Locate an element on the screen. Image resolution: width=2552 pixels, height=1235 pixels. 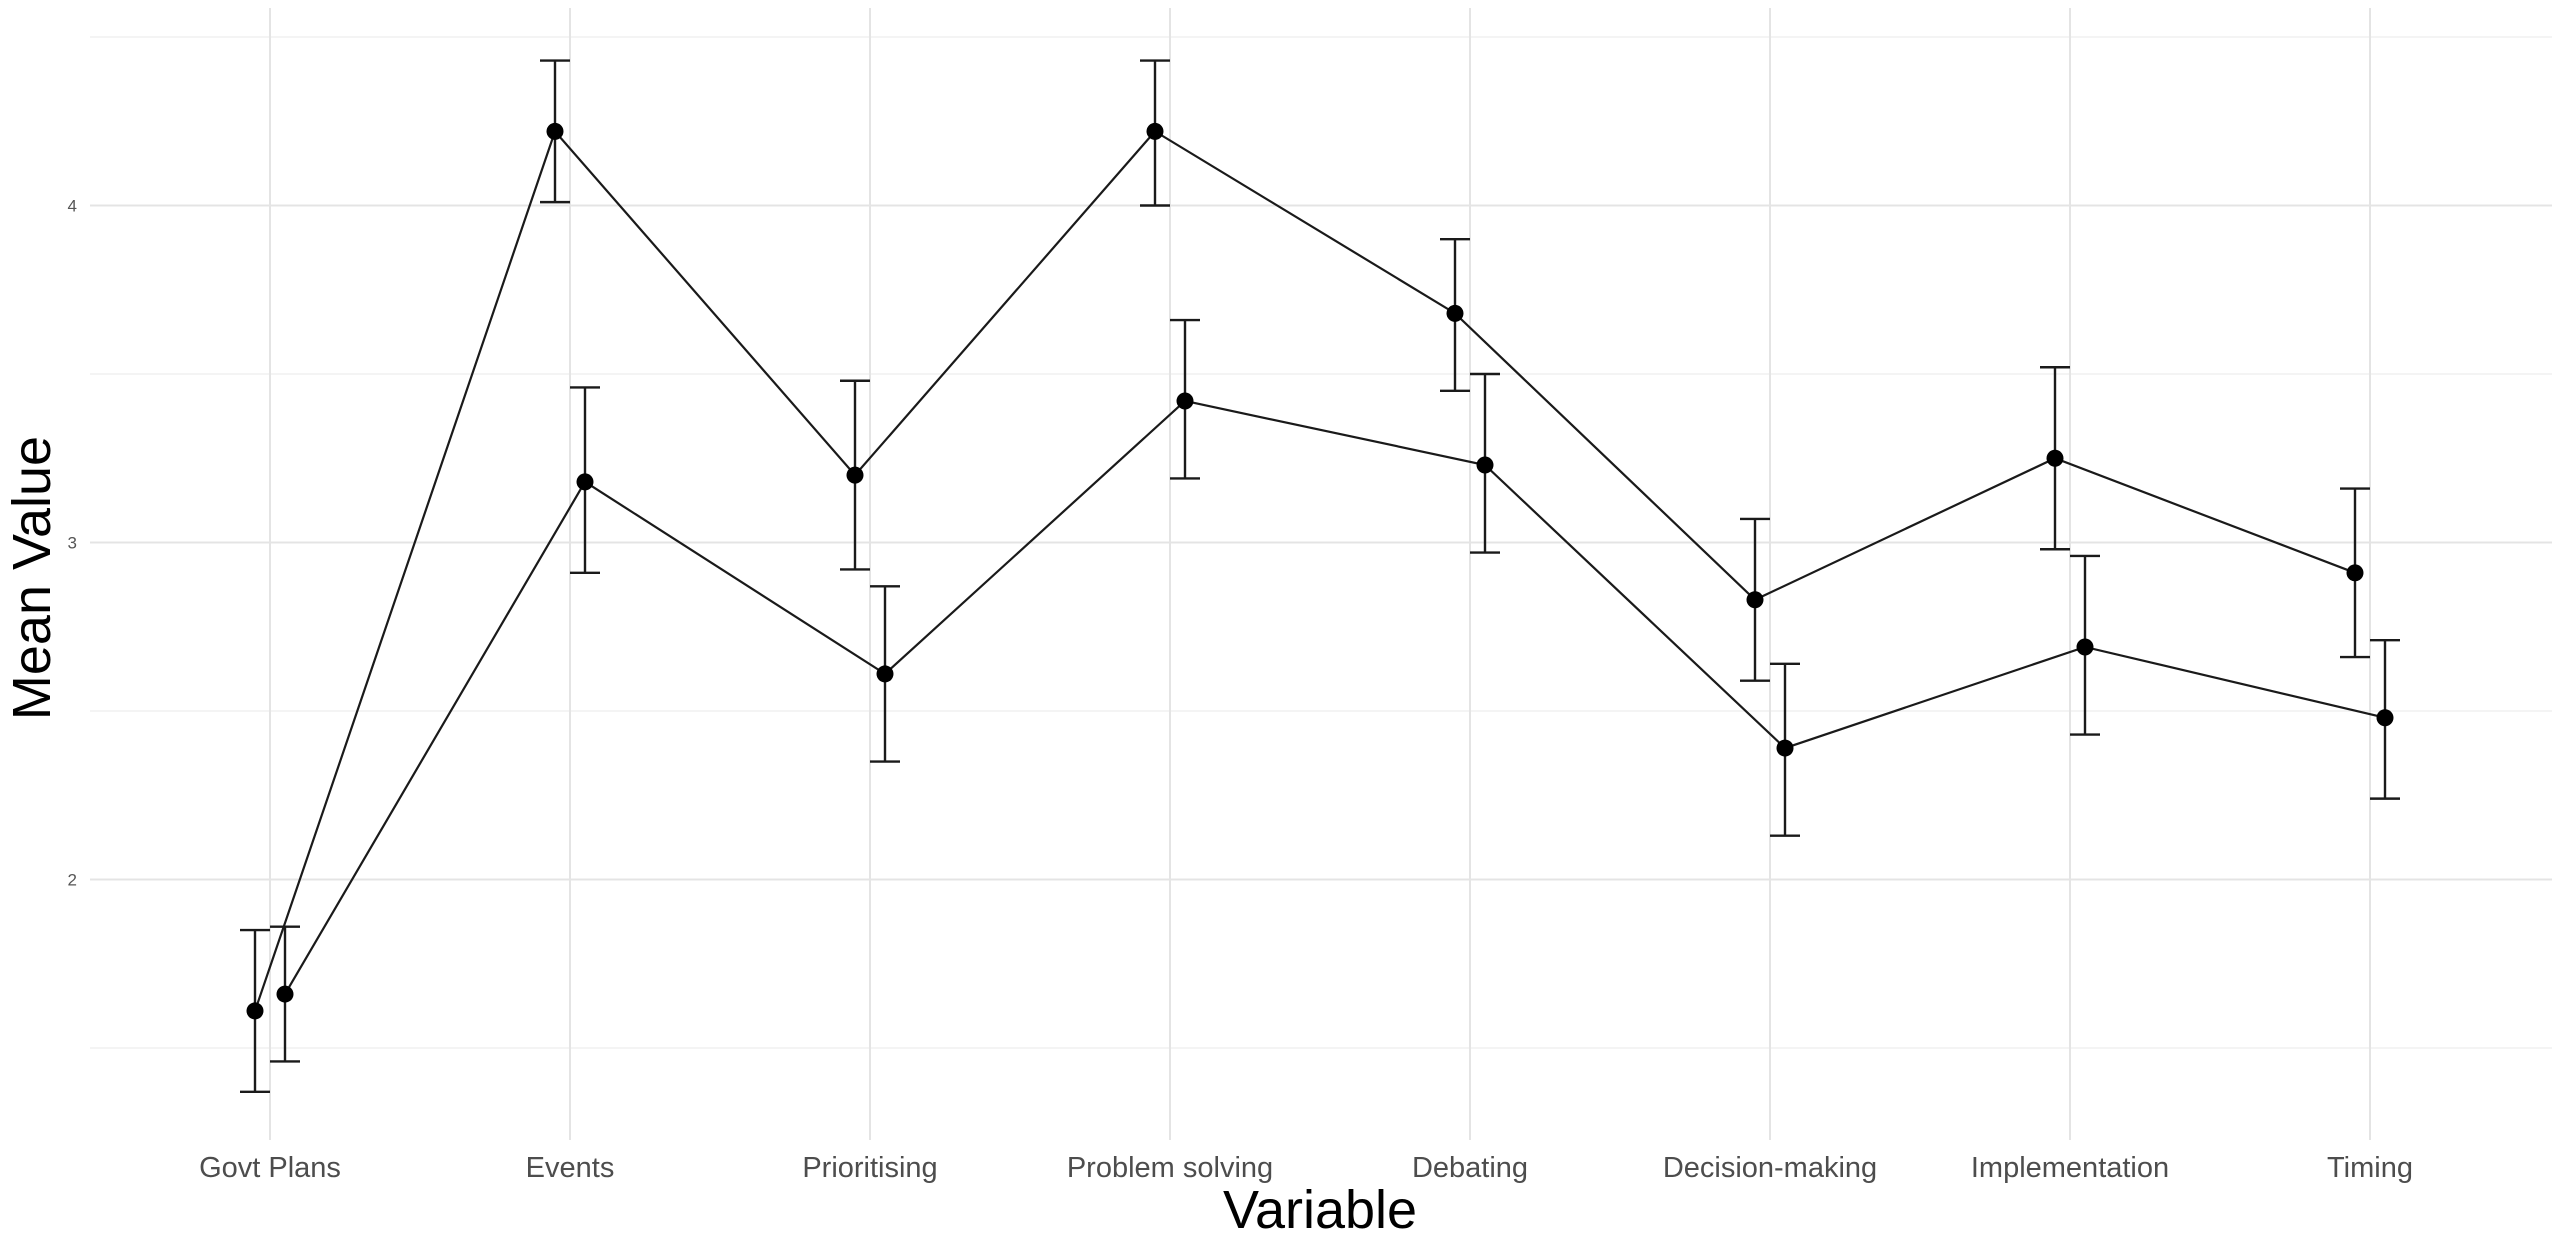
x-tick-label: Timing is located at coordinates (2370, 1168).